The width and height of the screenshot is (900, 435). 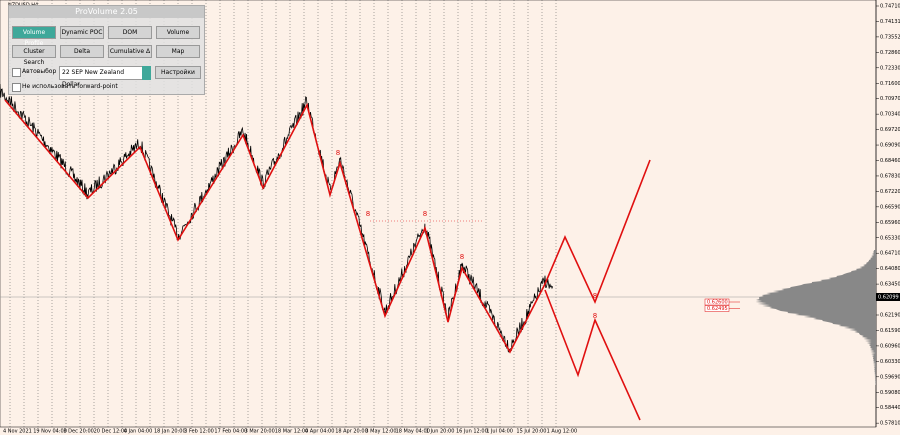 What do you see at coordinates (890, 99) in the screenshot?
I see `price-label: 0.70970` at bounding box center [890, 99].